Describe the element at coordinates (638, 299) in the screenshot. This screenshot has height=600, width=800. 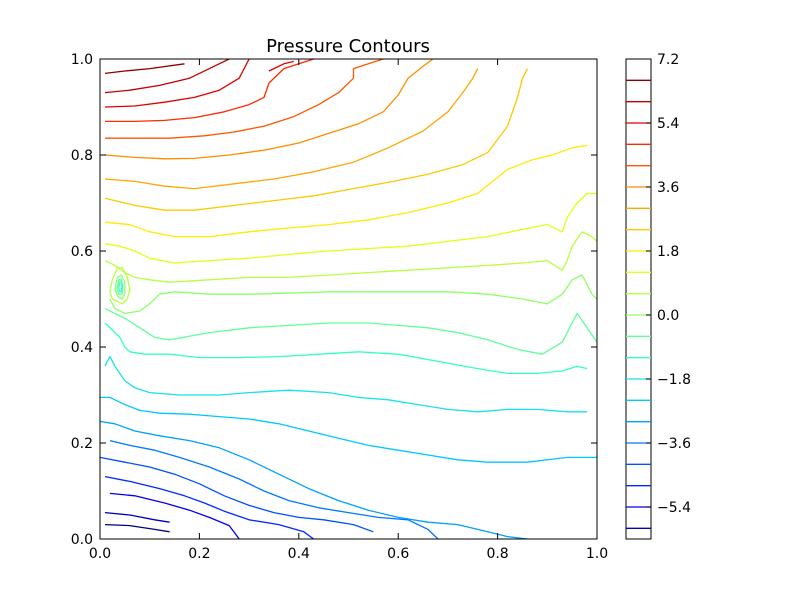
I see `colorbar-frame` at that location.